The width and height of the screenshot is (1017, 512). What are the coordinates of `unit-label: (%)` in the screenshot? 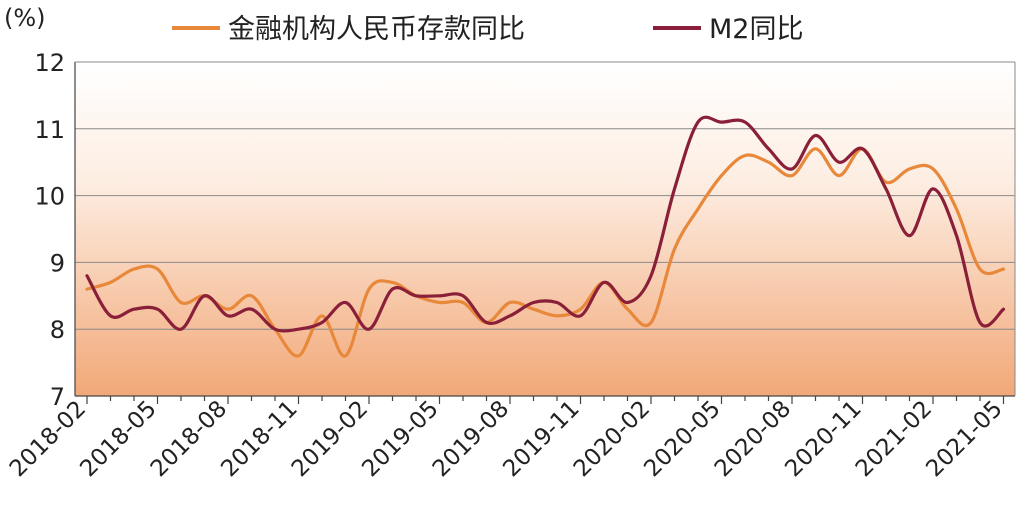 It's located at (25, 18).